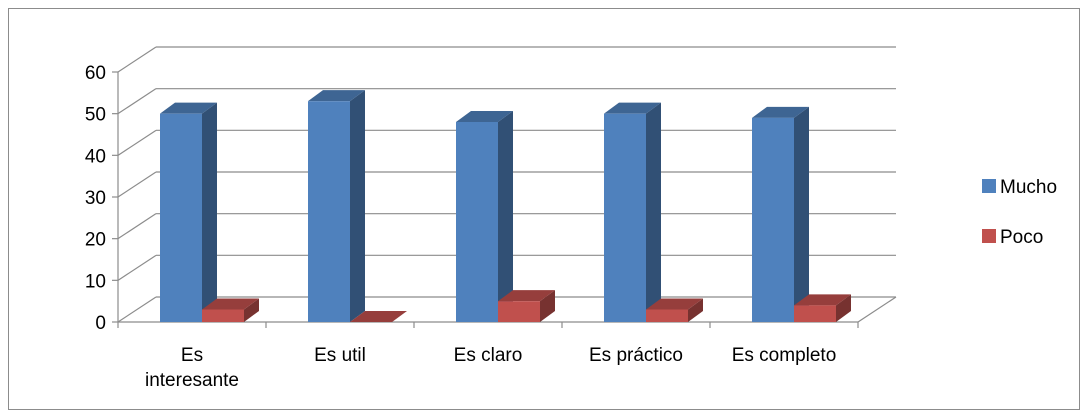  Describe the element at coordinates (95, 281) in the screenshot. I see `y-tick-label: 10` at that location.